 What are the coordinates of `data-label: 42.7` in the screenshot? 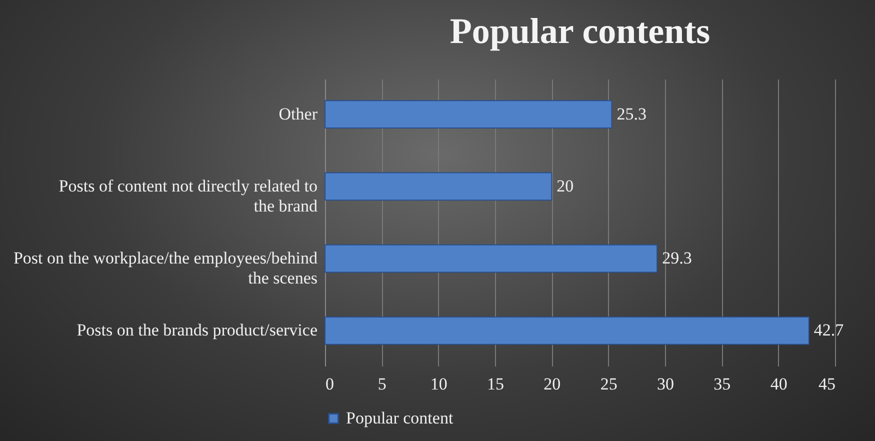 It's located at (829, 330).